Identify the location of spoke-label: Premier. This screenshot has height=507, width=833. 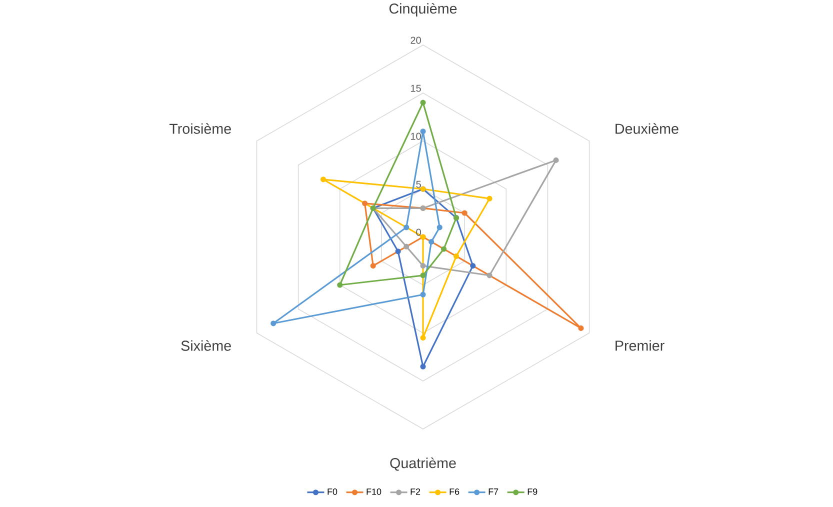
(640, 345).